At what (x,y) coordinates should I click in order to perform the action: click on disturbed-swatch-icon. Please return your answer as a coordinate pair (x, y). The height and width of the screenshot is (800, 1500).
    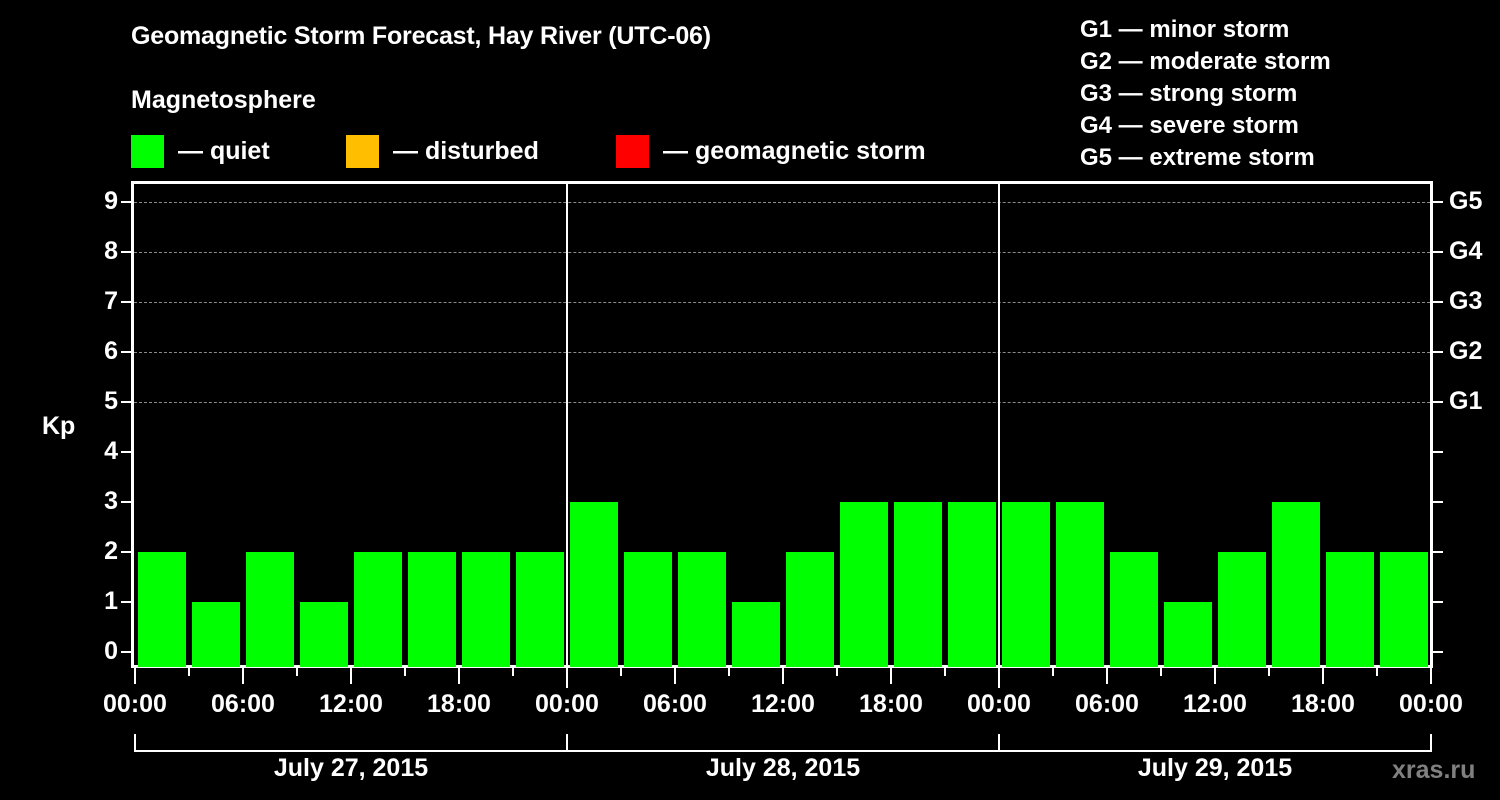
    Looking at the image, I should click on (362, 151).